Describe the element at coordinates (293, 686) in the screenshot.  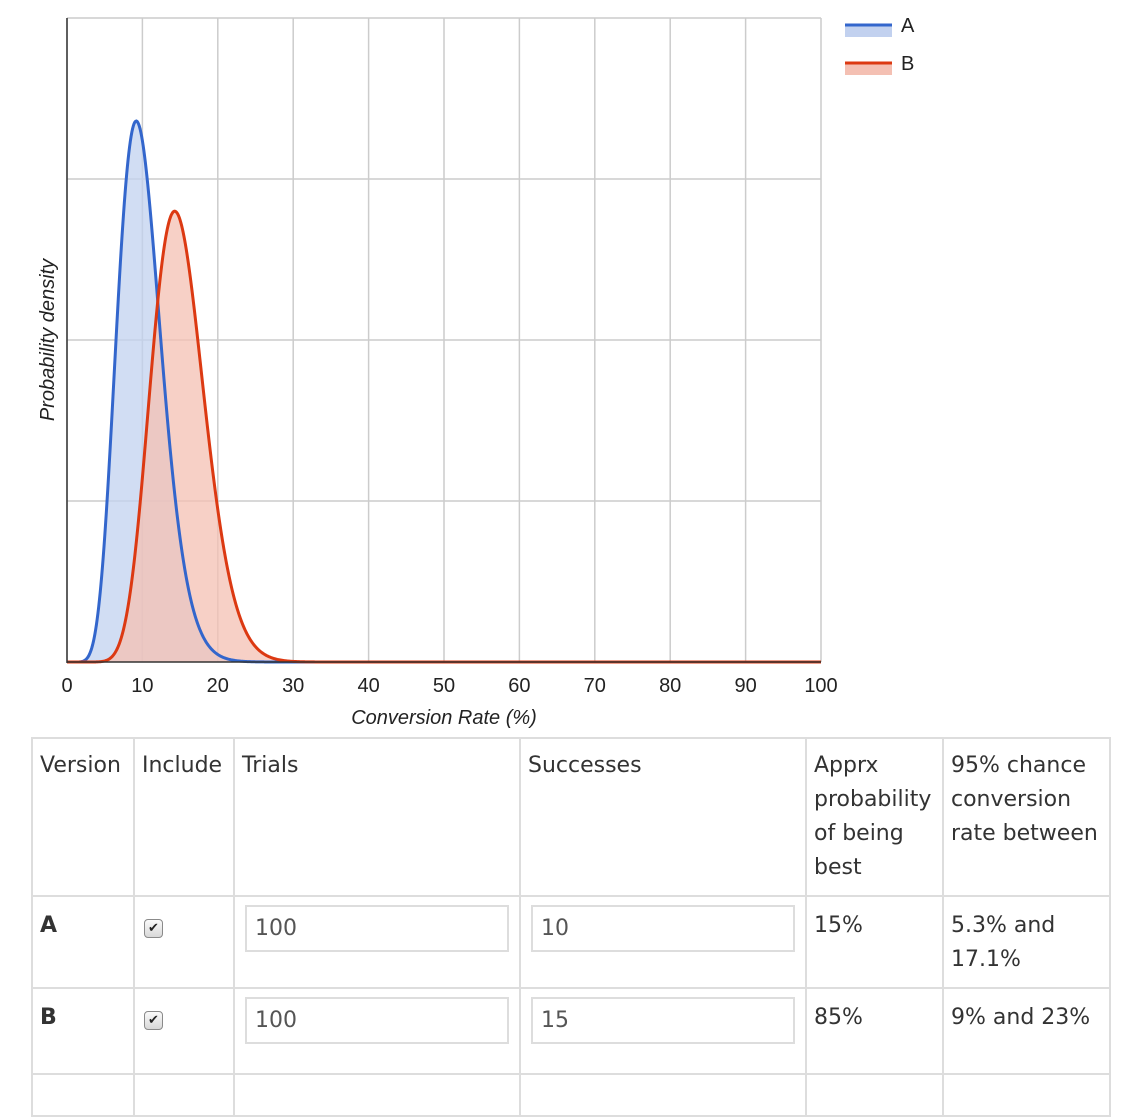
I see `x-tick-label: 30` at that location.